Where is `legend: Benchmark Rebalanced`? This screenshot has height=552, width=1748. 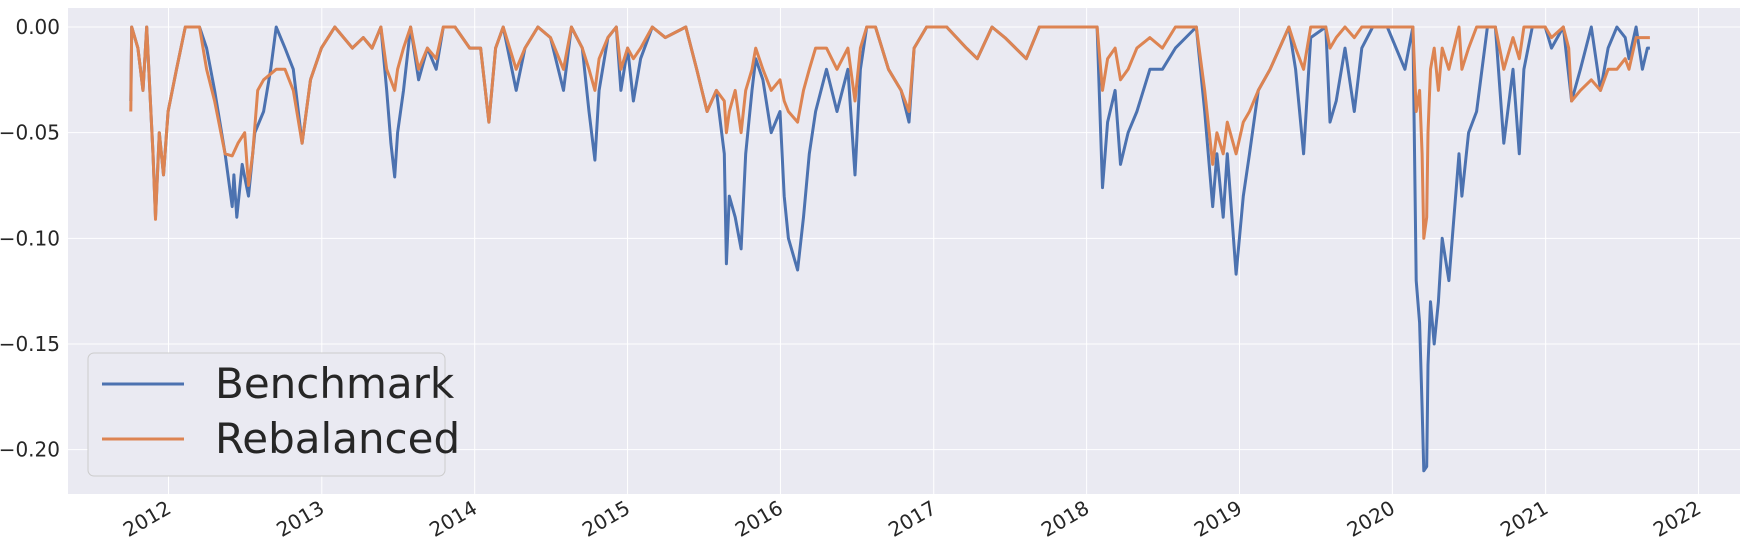 legend: Benchmark Rebalanced is located at coordinates (273, 414).